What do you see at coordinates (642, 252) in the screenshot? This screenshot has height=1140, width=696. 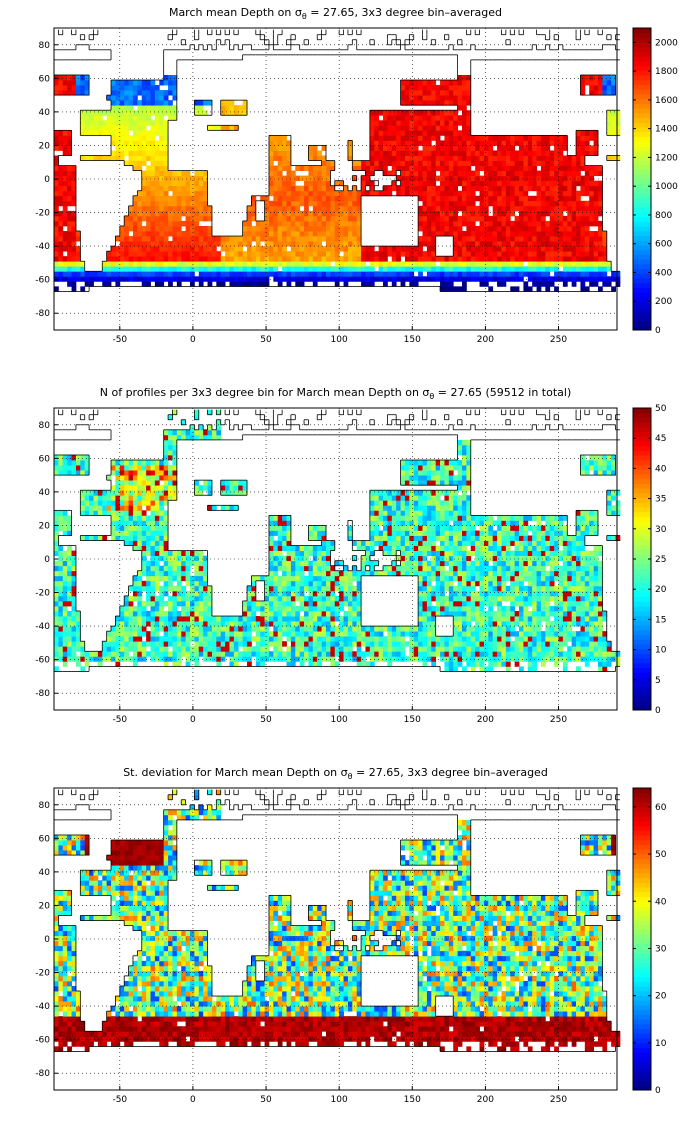 I see `colorbar-step` at bounding box center [642, 252].